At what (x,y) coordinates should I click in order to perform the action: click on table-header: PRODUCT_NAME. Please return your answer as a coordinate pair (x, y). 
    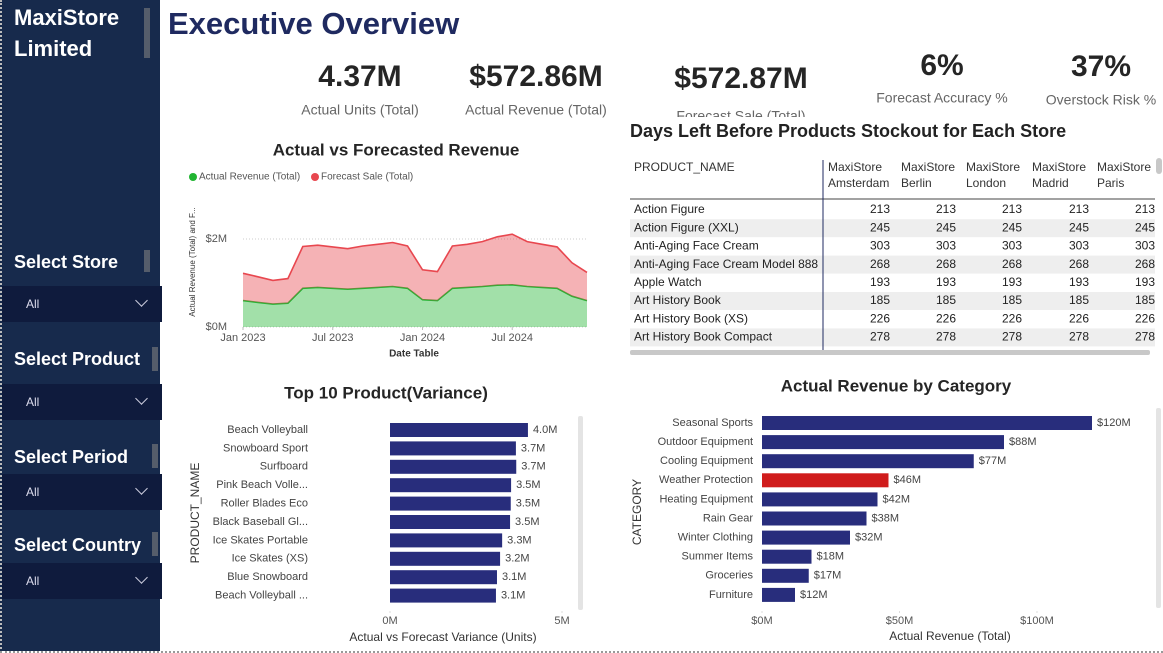
    Looking at the image, I should click on (684, 167).